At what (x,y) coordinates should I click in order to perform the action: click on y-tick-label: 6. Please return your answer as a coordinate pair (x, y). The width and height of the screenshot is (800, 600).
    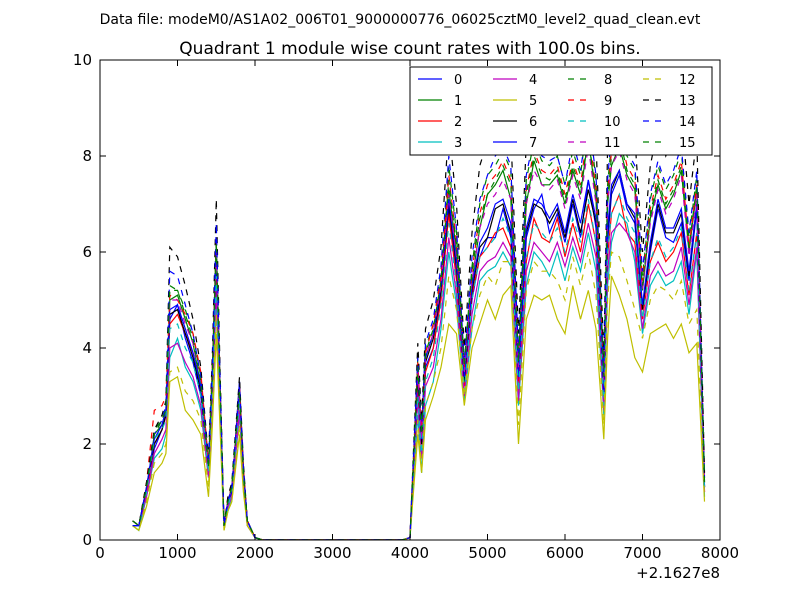
    Looking at the image, I should click on (87, 252).